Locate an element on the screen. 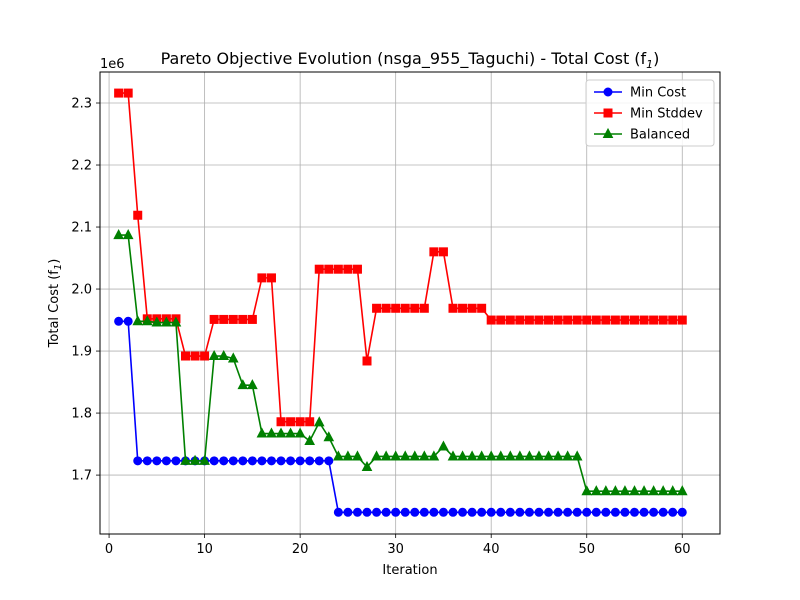 The image size is (800, 600). x-tick-label: 10 is located at coordinates (204, 549).